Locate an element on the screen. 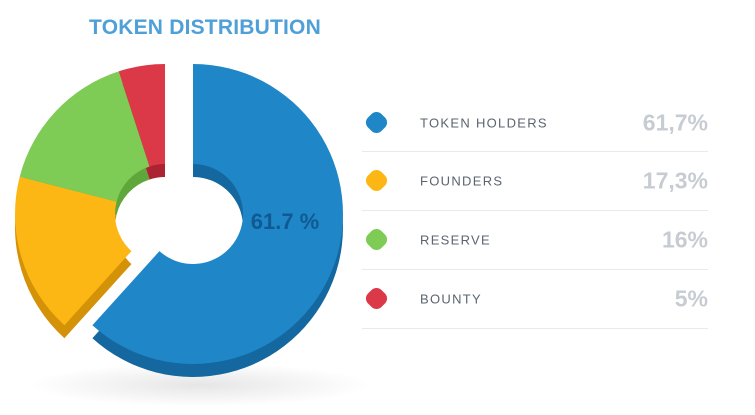  legend-value: 5% is located at coordinates (691, 298).